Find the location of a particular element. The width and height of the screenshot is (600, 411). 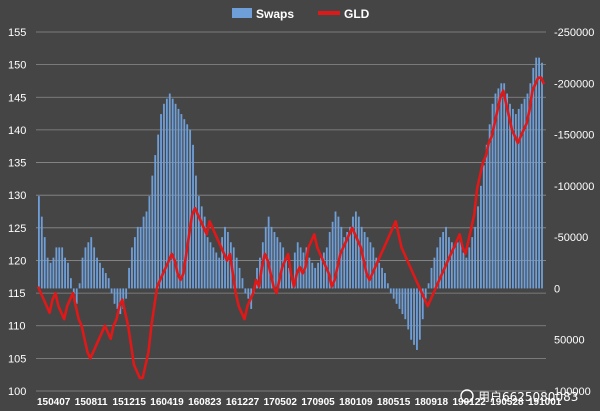

y-right-tick-label: -50000 is located at coordinates (571, 238).